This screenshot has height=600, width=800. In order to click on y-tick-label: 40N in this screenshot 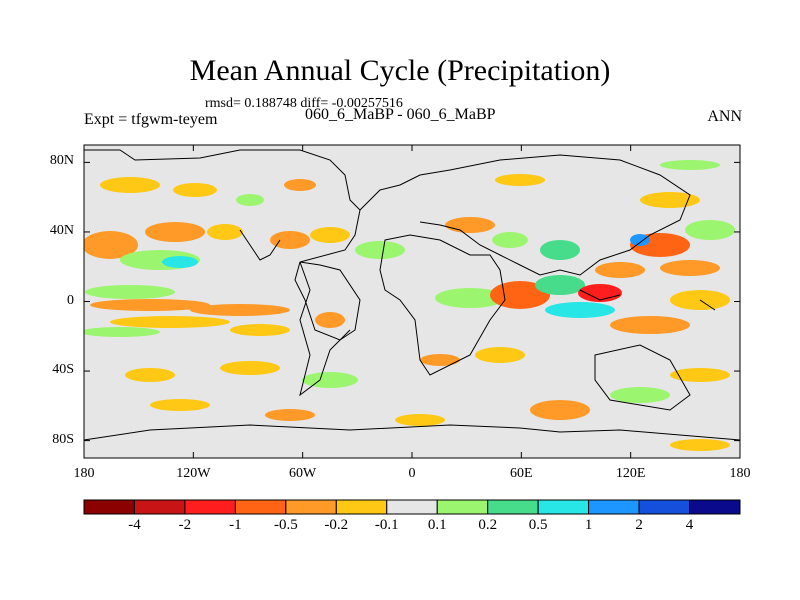, I will do `click(61, 230)`.